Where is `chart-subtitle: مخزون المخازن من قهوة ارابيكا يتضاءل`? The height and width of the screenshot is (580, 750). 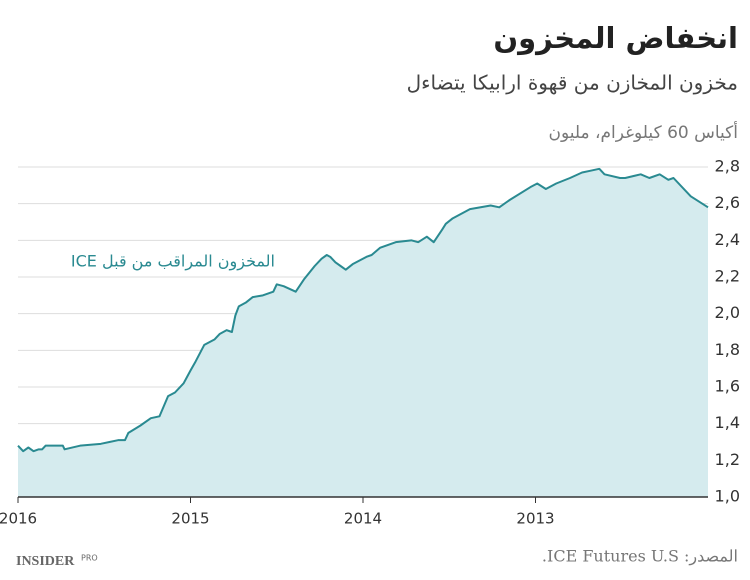
chart-subtitle: مخزون المخازن من قهوة ارابيكا يتضاءل is located at coordinates (572, 83).